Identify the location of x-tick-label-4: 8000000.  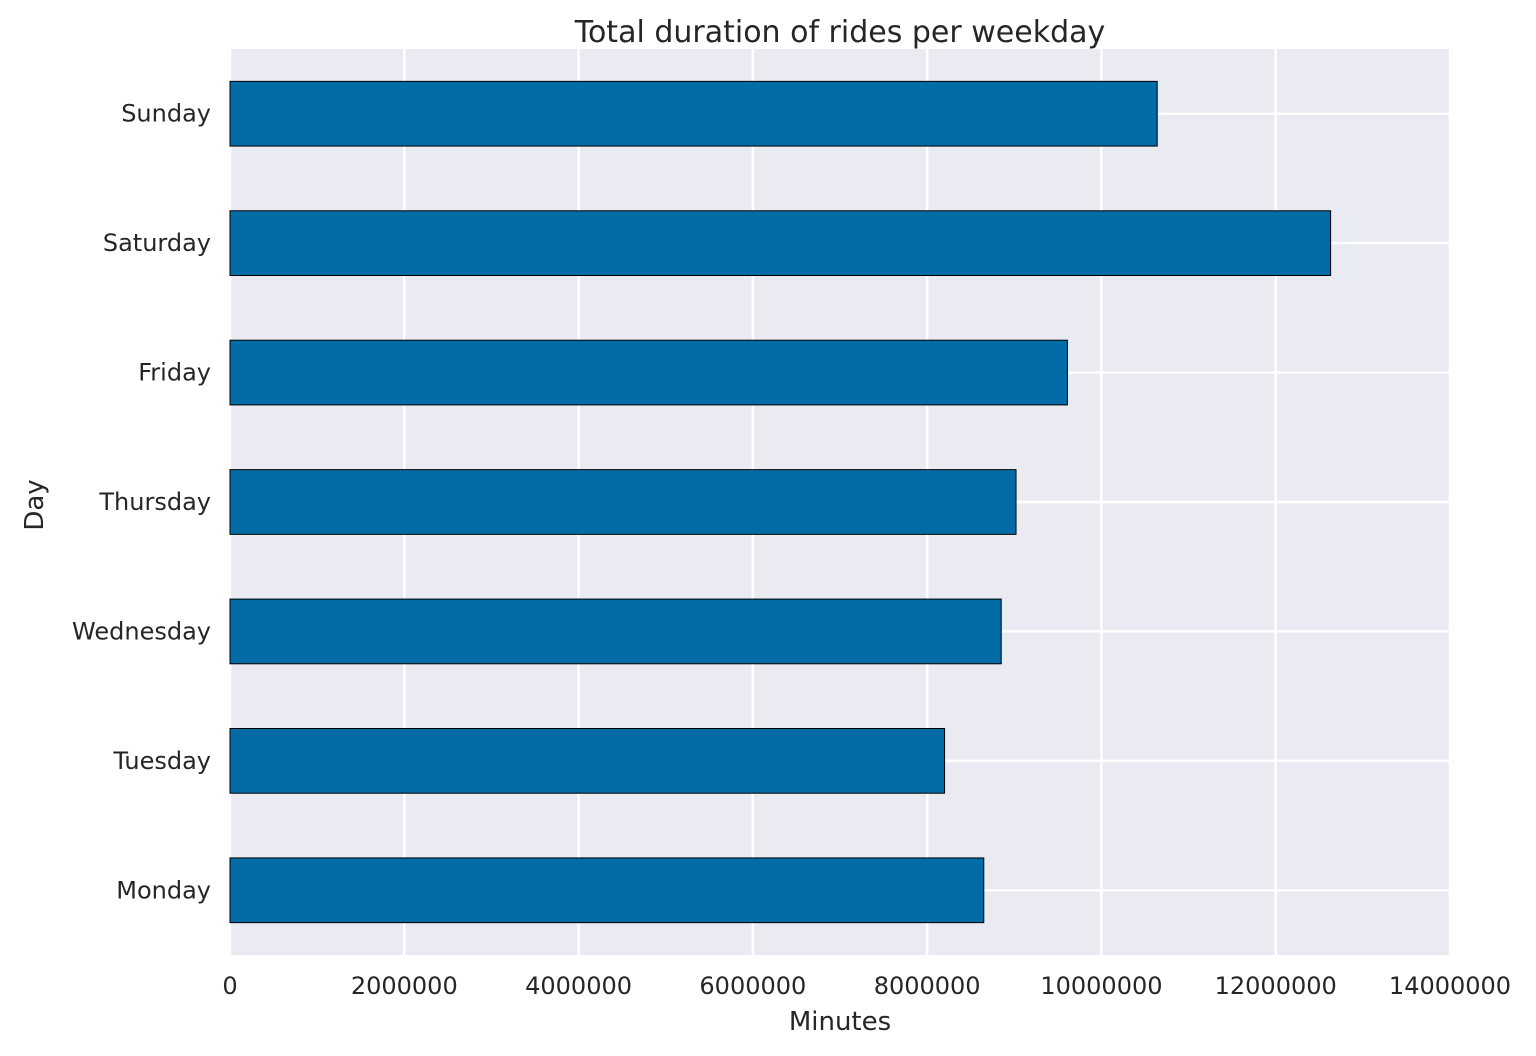
(927, 986).